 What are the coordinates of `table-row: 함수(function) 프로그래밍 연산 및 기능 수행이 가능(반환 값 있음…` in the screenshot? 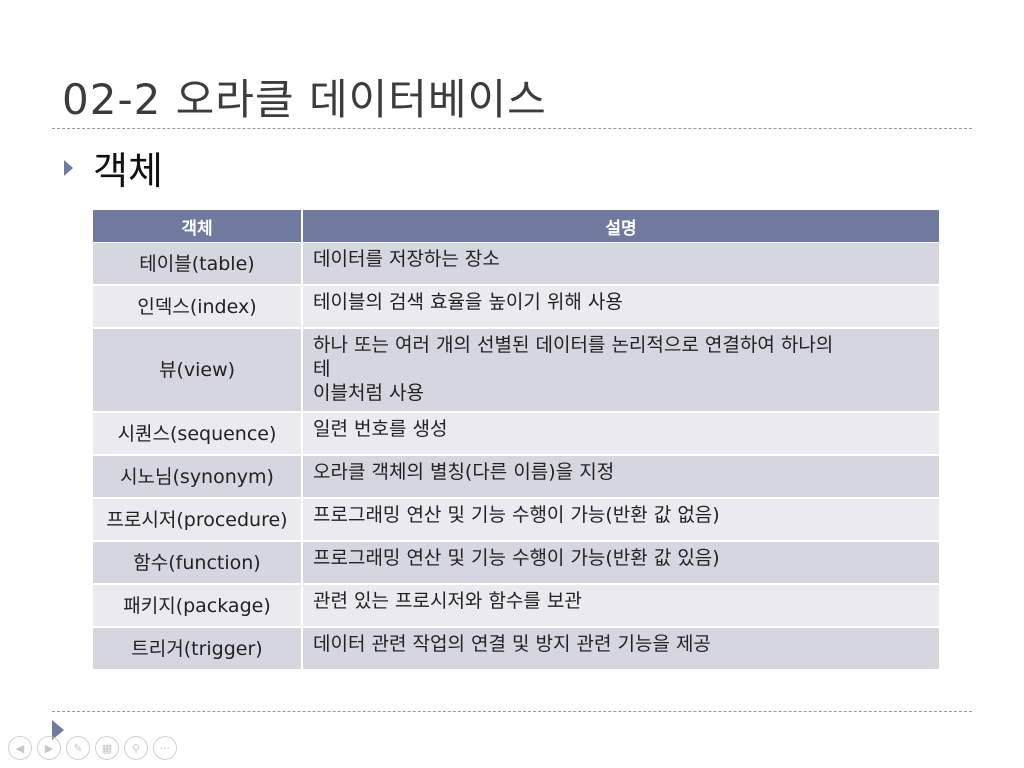 It's located at (516, 563).